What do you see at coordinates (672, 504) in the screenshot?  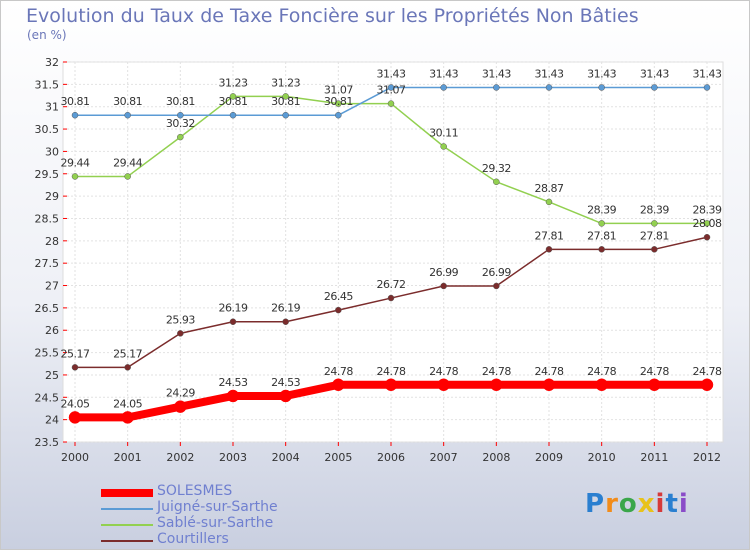 I see `logo-letter: t` at bounding box center [672, 504].